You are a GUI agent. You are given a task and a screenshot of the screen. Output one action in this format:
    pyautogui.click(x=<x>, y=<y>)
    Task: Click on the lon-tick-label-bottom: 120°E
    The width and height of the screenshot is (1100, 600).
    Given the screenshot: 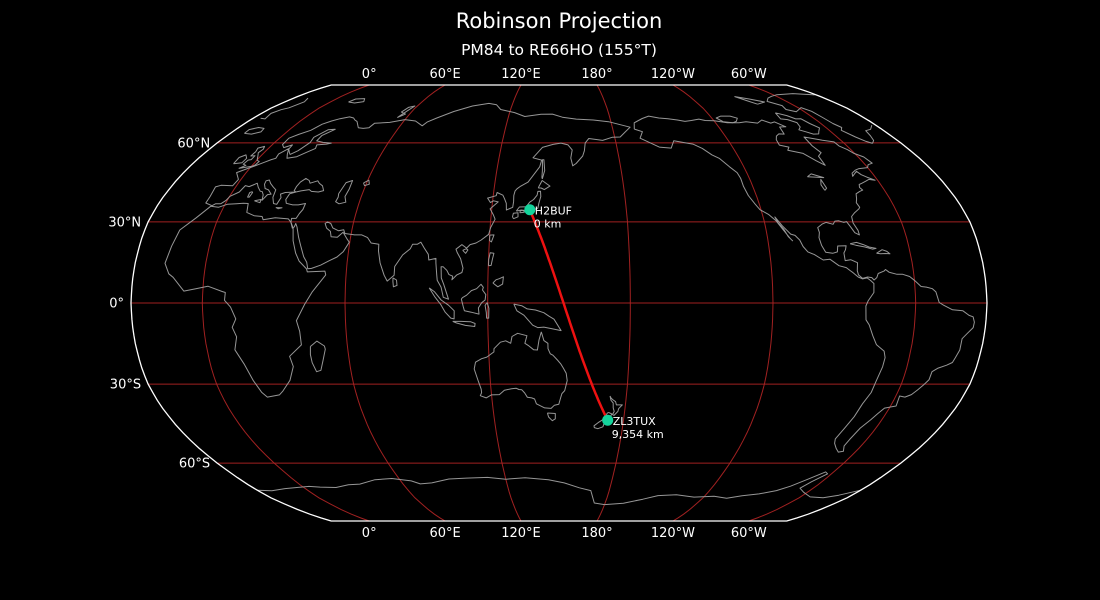 What is the action you would take?
    pyautogui.click(x=521, y=533)
    